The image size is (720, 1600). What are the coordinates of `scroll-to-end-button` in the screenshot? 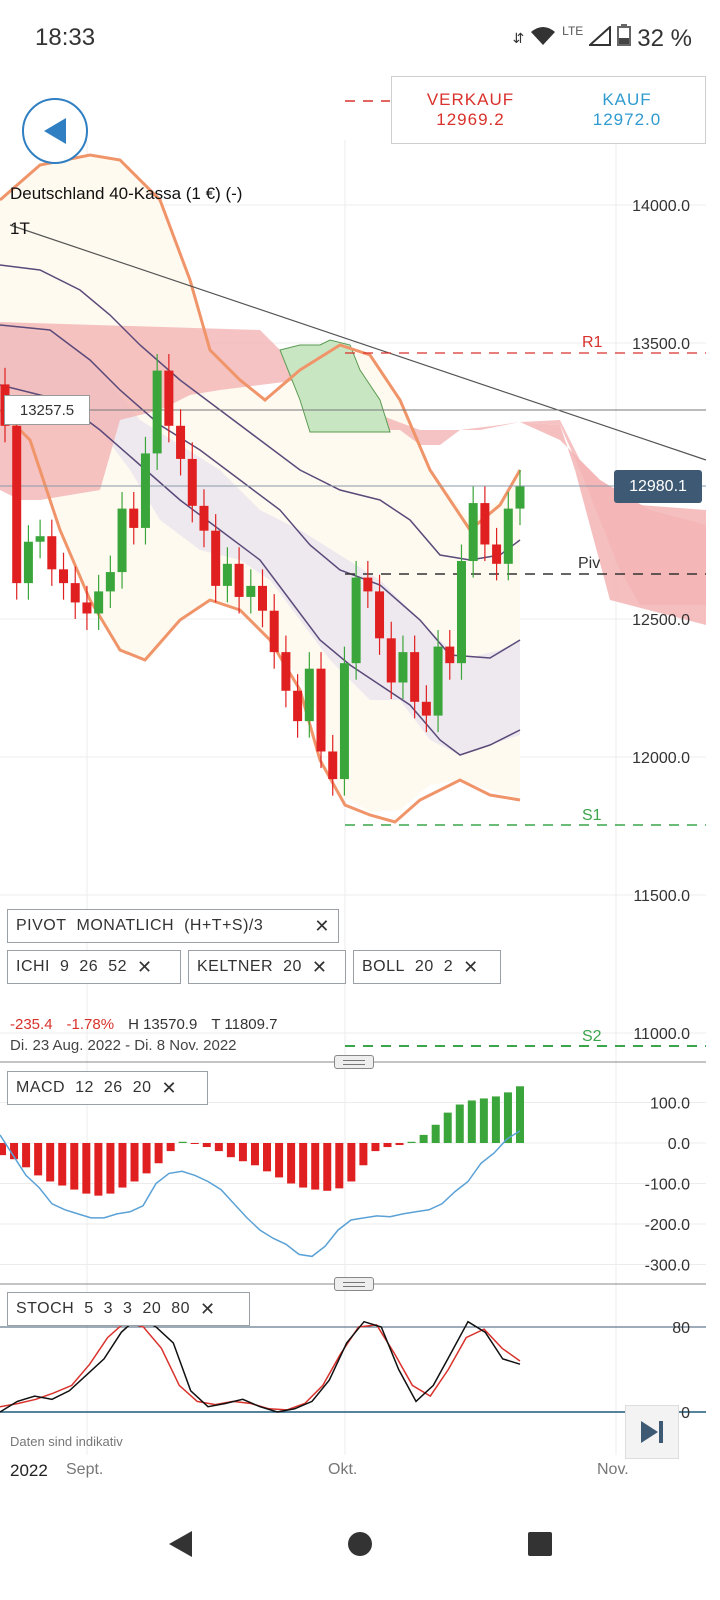 It's located at (652, 1432).